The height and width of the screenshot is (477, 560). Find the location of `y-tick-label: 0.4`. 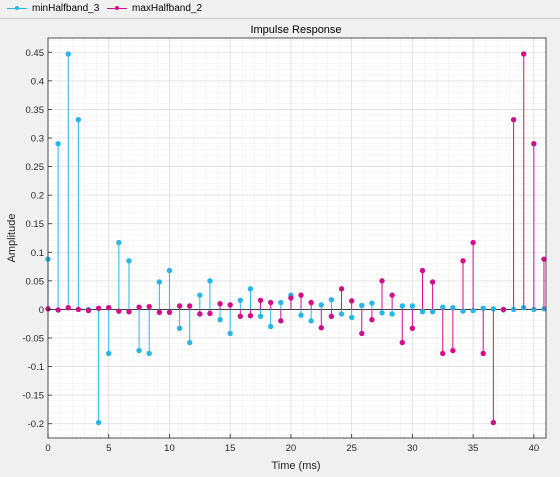

y-tick-label: 0.4 is located at coordinates (37, 81).